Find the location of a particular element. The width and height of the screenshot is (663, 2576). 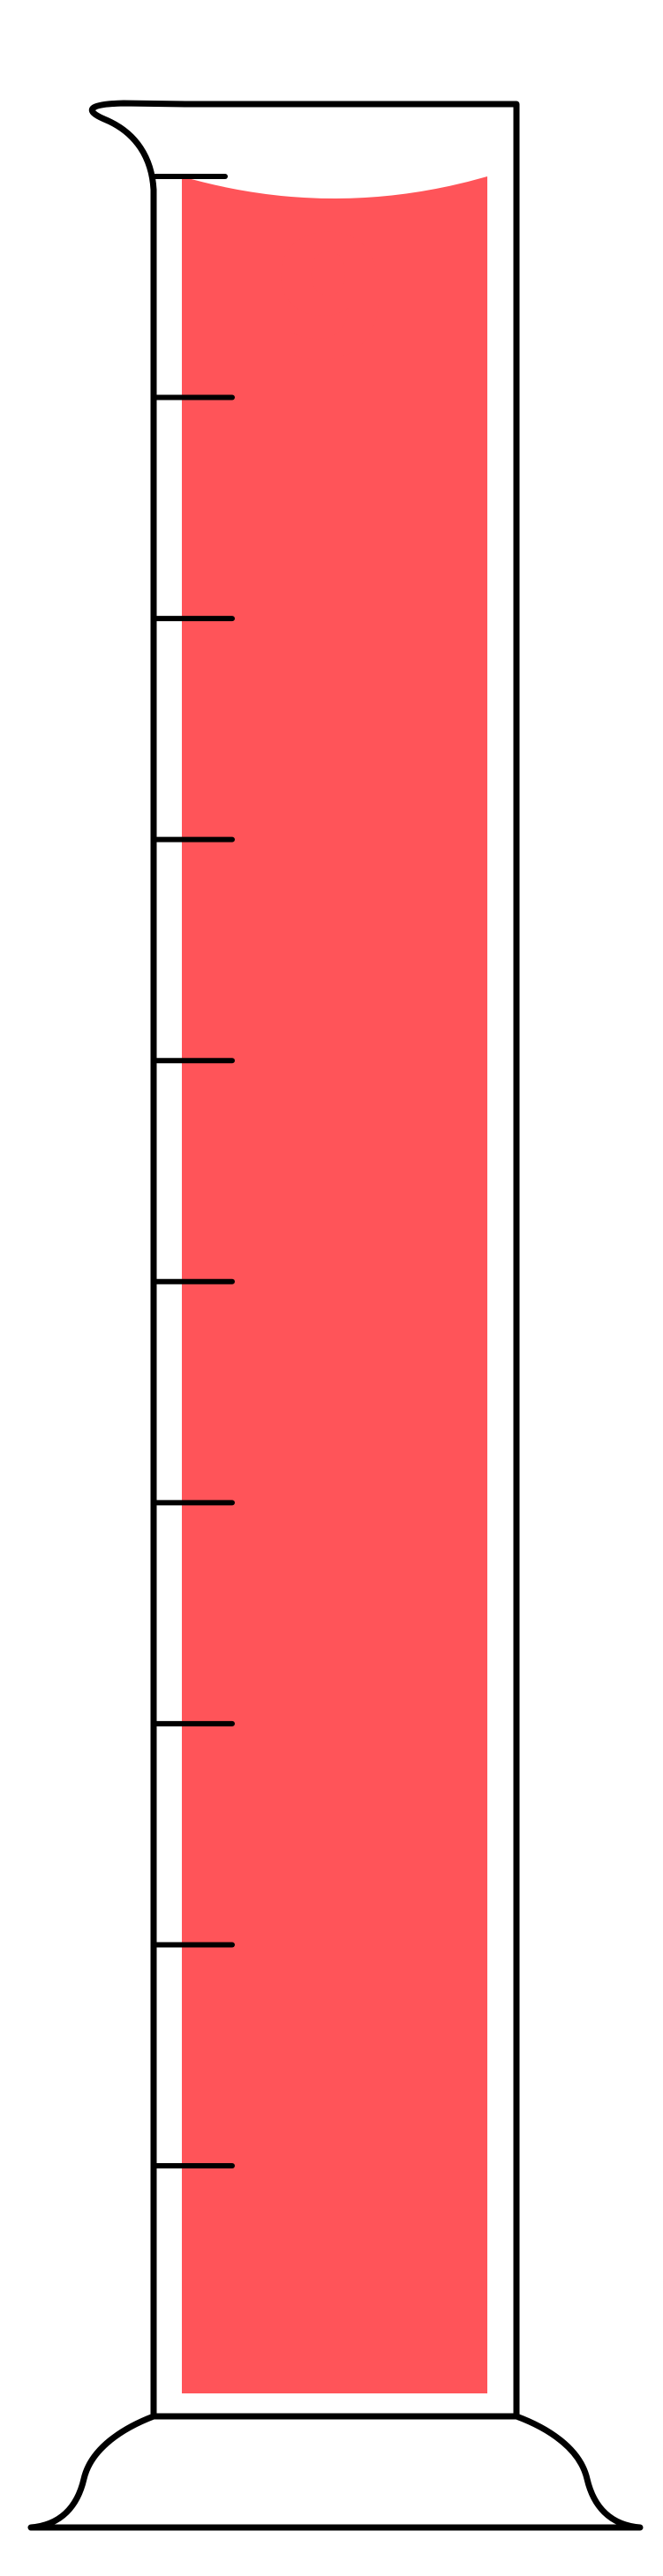

graduation-scale is located at coordinates (194, 1171).